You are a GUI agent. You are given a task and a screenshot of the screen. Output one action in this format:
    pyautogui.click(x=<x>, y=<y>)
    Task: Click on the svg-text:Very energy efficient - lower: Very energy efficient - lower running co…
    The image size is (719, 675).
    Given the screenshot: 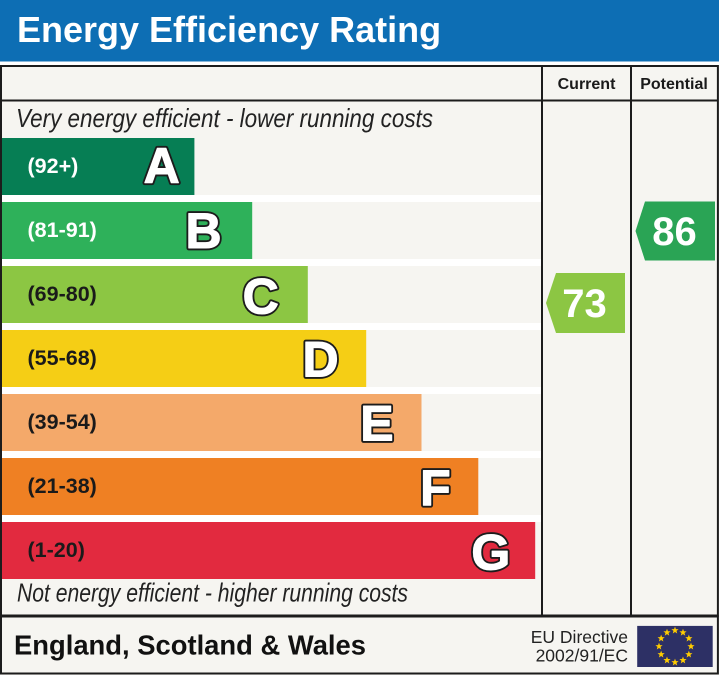 What is the action you would take?
    pyautogui.click(x=224, y=118)
    